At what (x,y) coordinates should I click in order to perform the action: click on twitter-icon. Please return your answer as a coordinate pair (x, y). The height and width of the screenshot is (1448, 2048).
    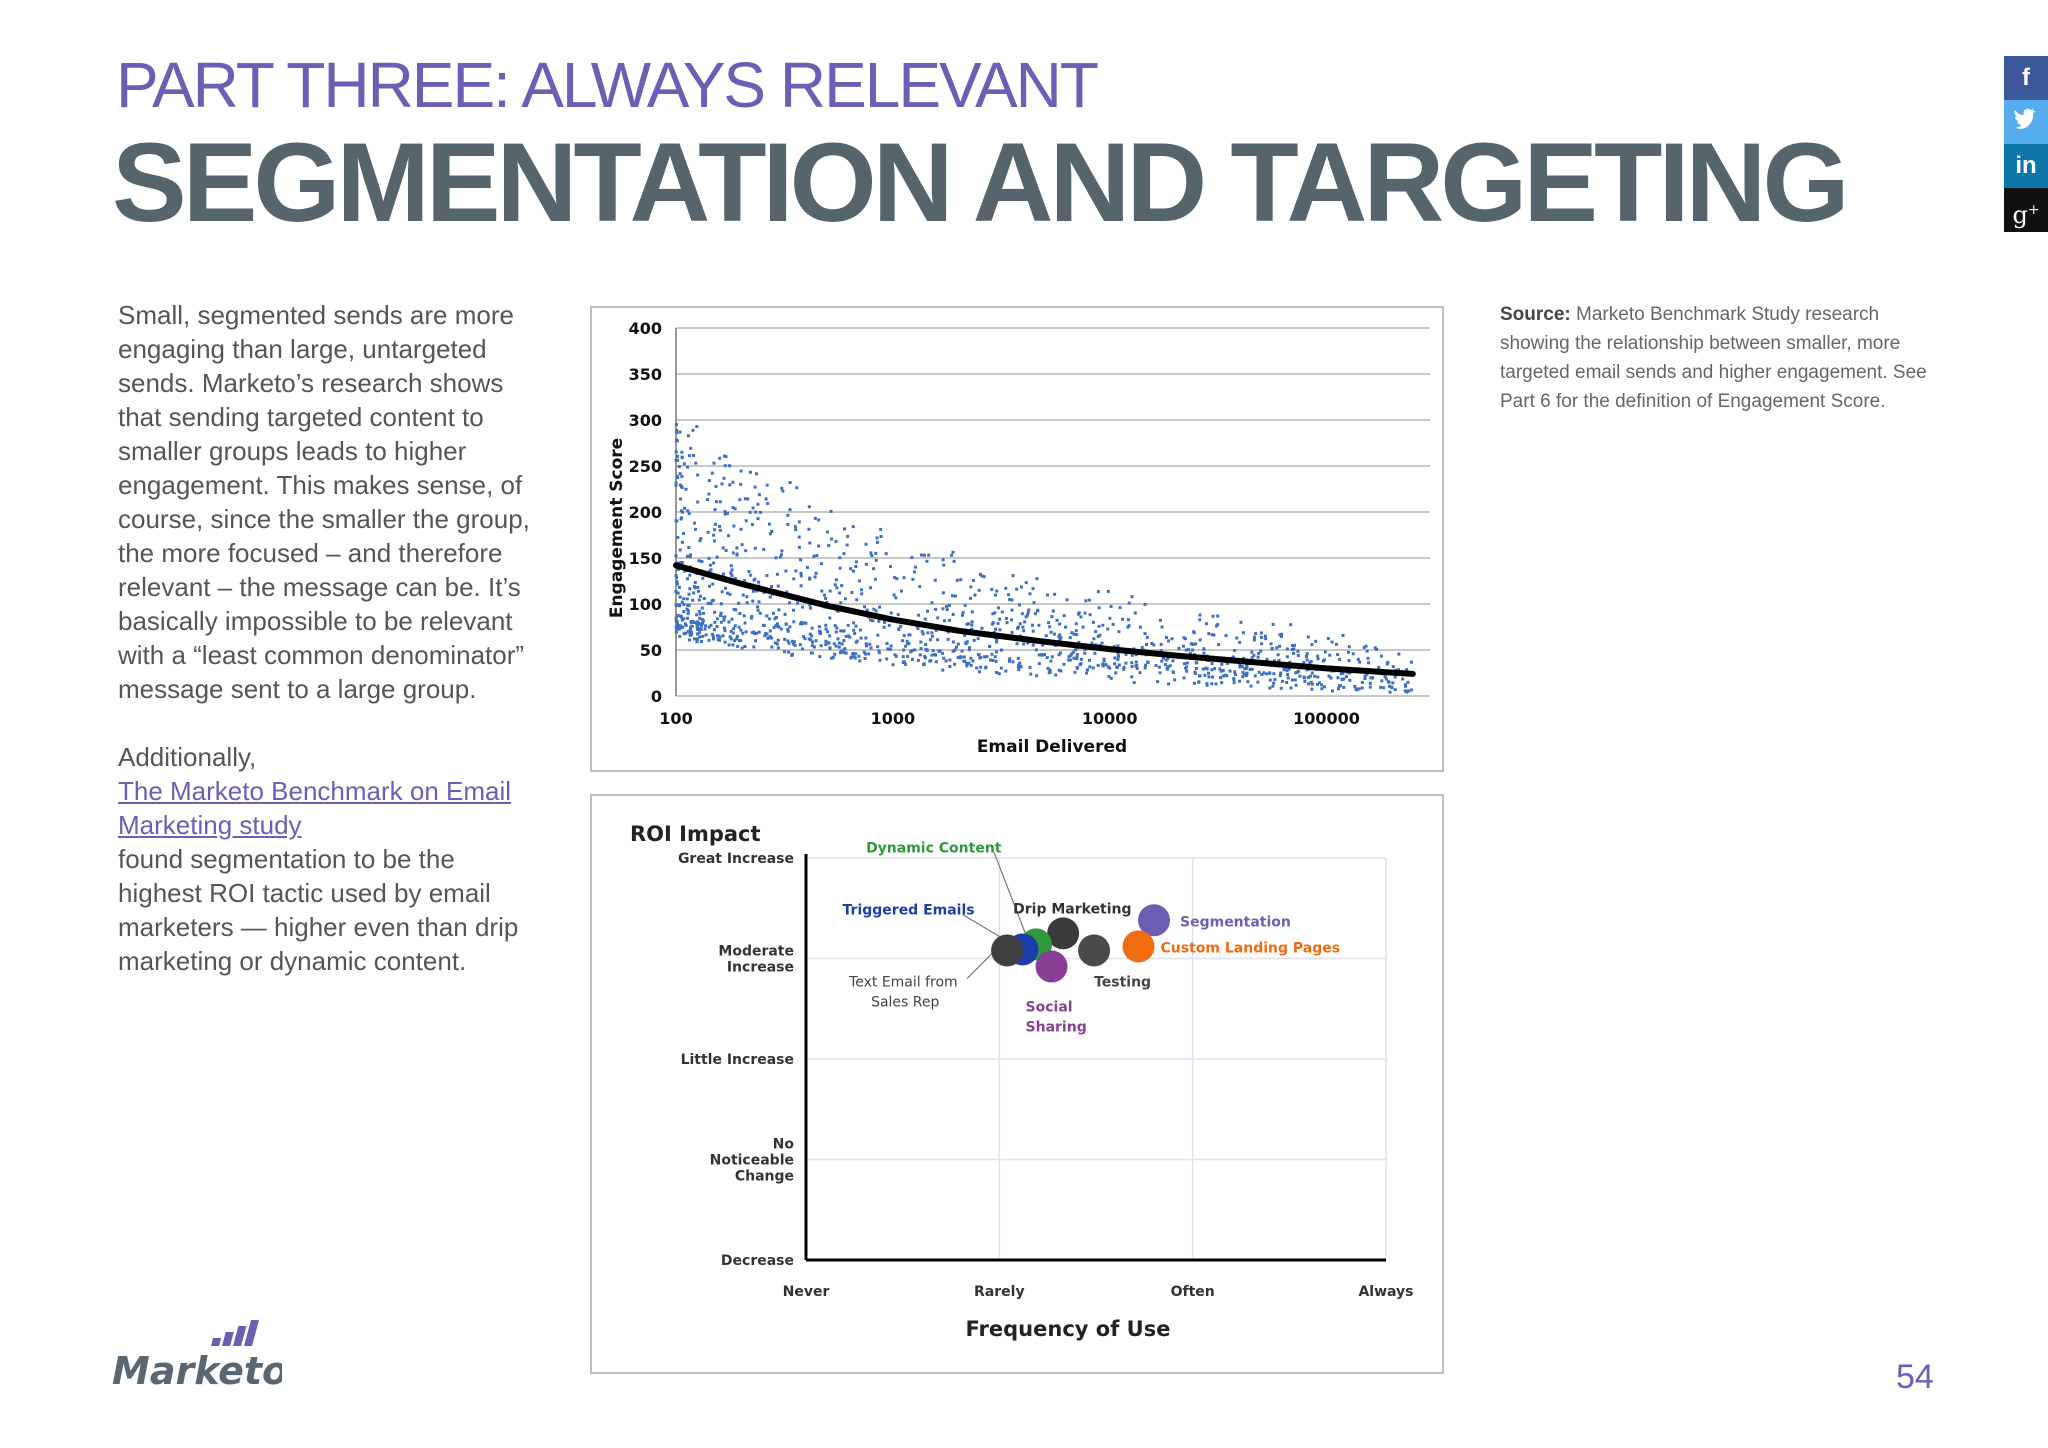
    Looking at the image, I should click on (2026, 122).